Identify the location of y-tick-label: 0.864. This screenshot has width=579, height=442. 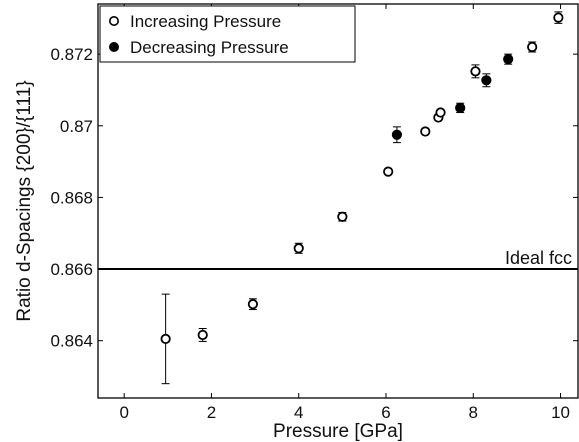
(71, 341).